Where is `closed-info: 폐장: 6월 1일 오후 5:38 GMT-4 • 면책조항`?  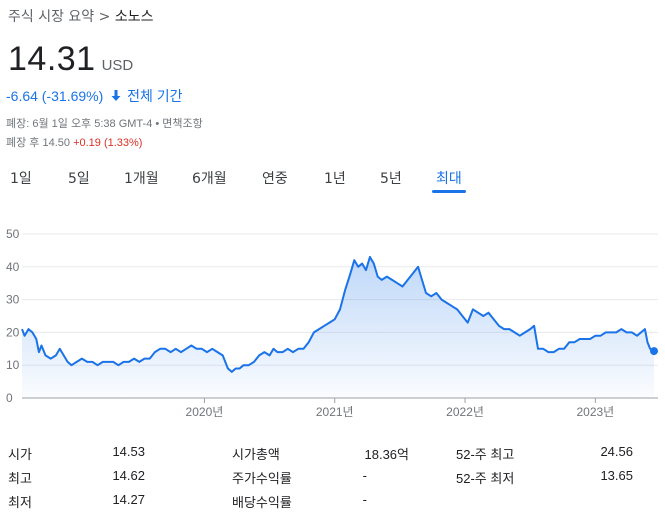
closed-info: 폐장: 6월 1일 오후 5:38 GMT-4 • 면책조항 is located at coordinates (104, 124).